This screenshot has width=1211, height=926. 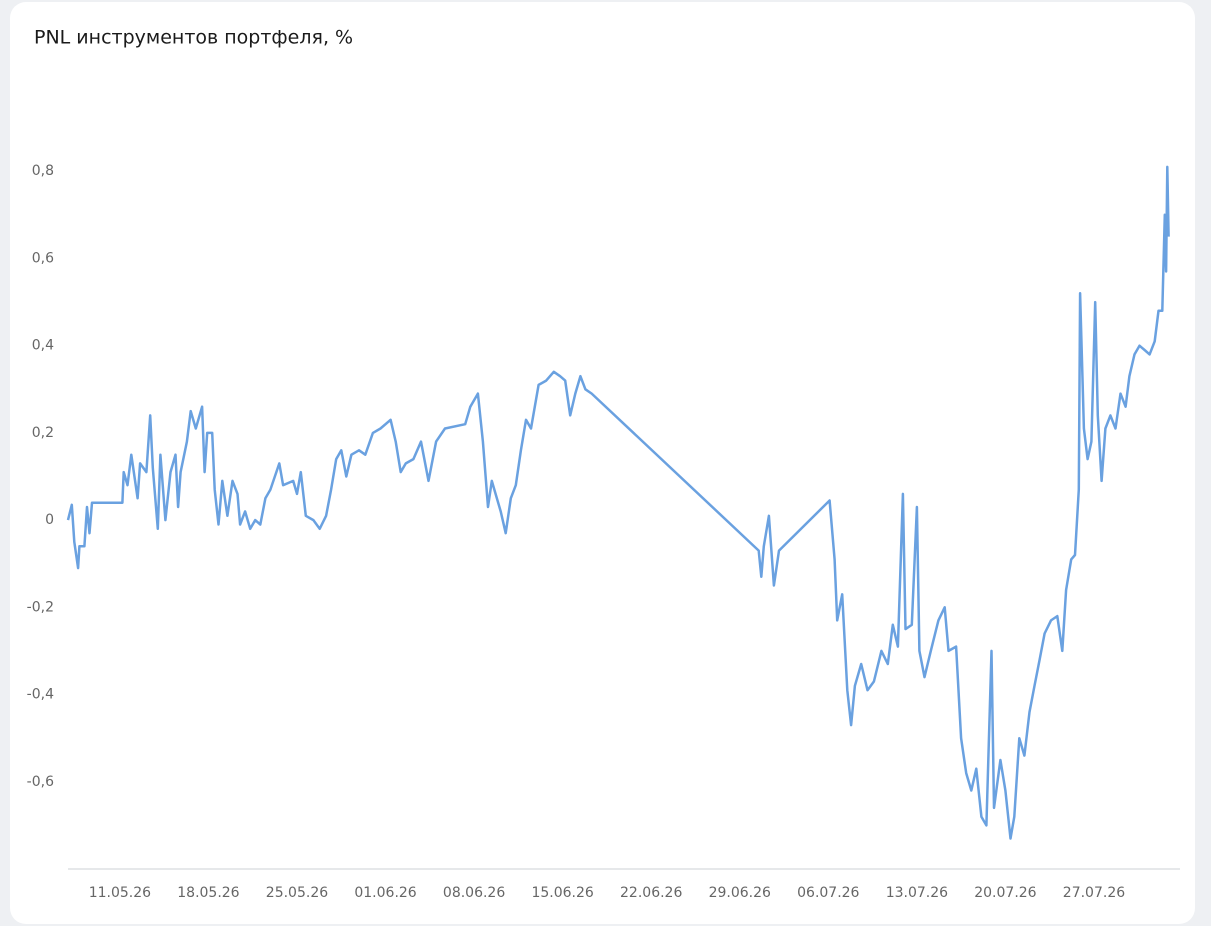 I want to click on x-tick-label: 01.06.26, so click(x=385, y=893).